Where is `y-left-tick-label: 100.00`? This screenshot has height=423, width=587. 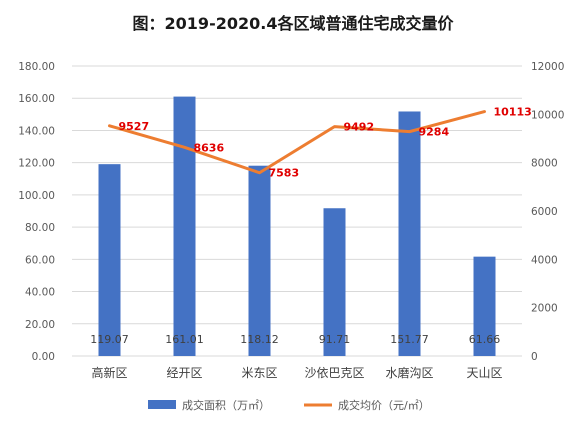 y-left-tick-label: 100.00 is located at coordinates (36, 196).